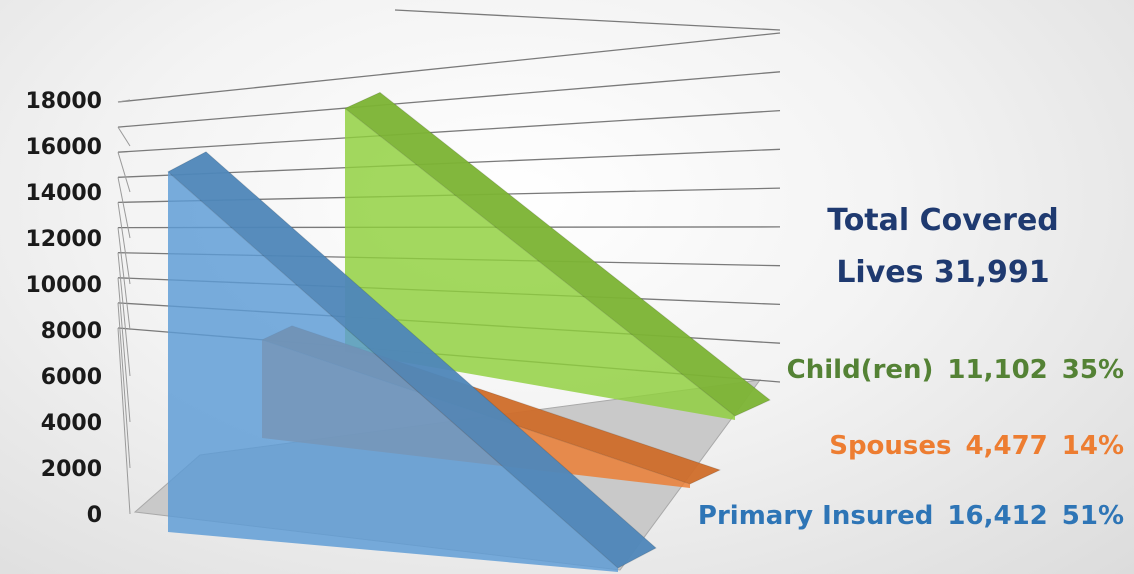  What do you see at coordinates (1007, 446) in the screenshot?
I see `legend-series-value: 4,477` at bounding box center [1007, 446].